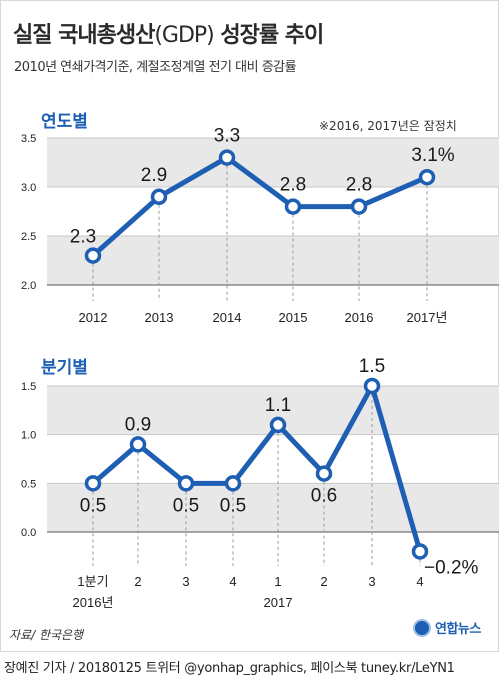 The width and height of the screenshot is (499, 677). Describe the element at coordinates (422, 627) in the screenshot. I see `yonhap-logo-icon` at that location.